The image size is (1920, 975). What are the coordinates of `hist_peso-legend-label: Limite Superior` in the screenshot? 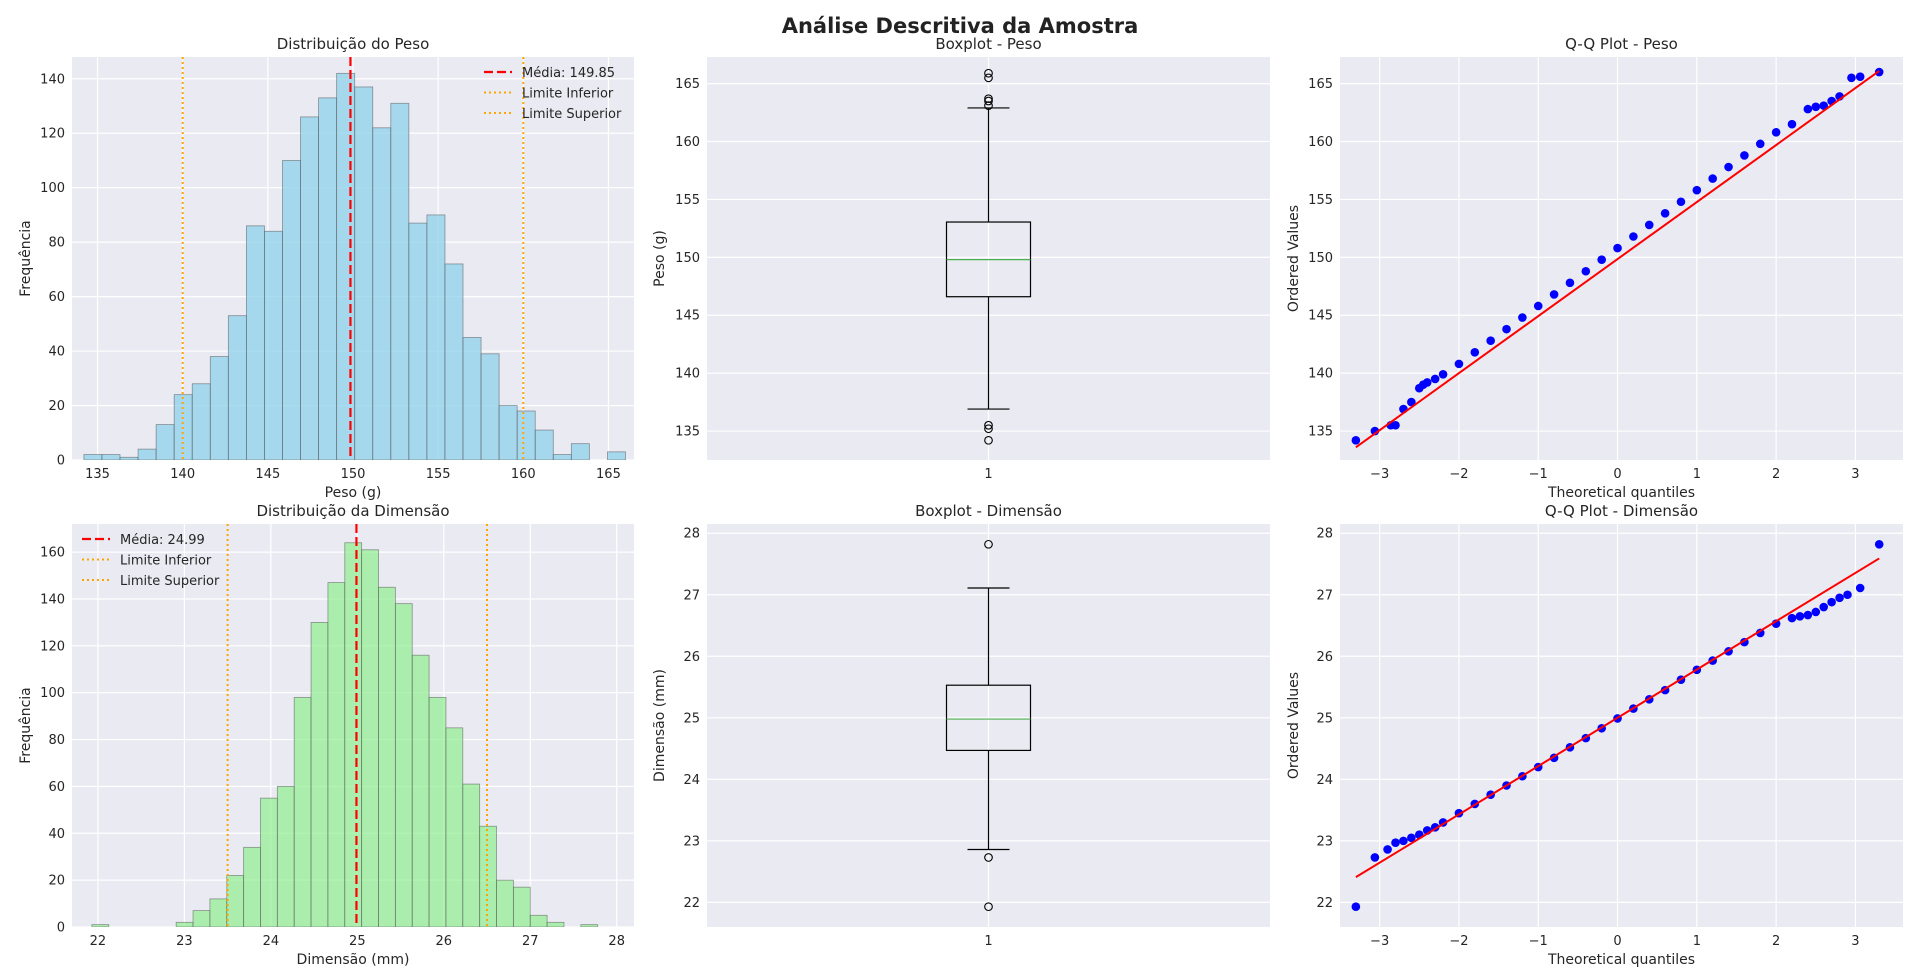 It's located at (572, 114).